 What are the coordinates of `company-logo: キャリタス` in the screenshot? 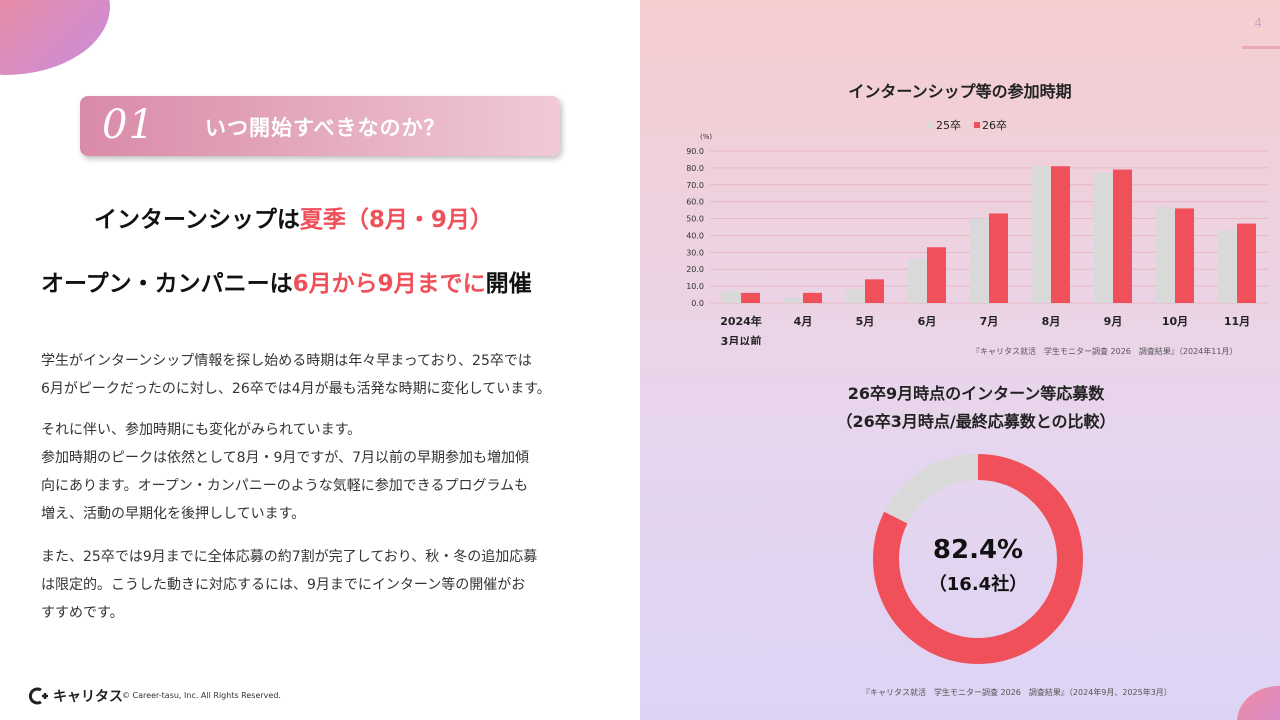 It's located at (75, 696).